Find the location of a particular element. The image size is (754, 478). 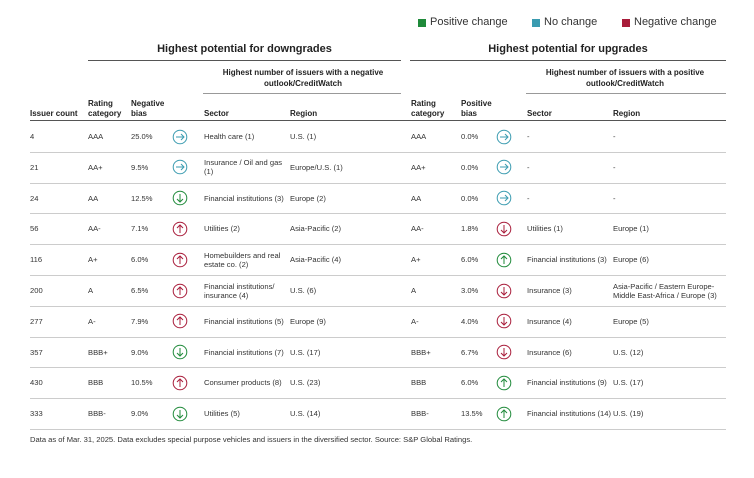

table-cell: Homebuilders and real estate co. (2) is located at coordinates (242, 259).